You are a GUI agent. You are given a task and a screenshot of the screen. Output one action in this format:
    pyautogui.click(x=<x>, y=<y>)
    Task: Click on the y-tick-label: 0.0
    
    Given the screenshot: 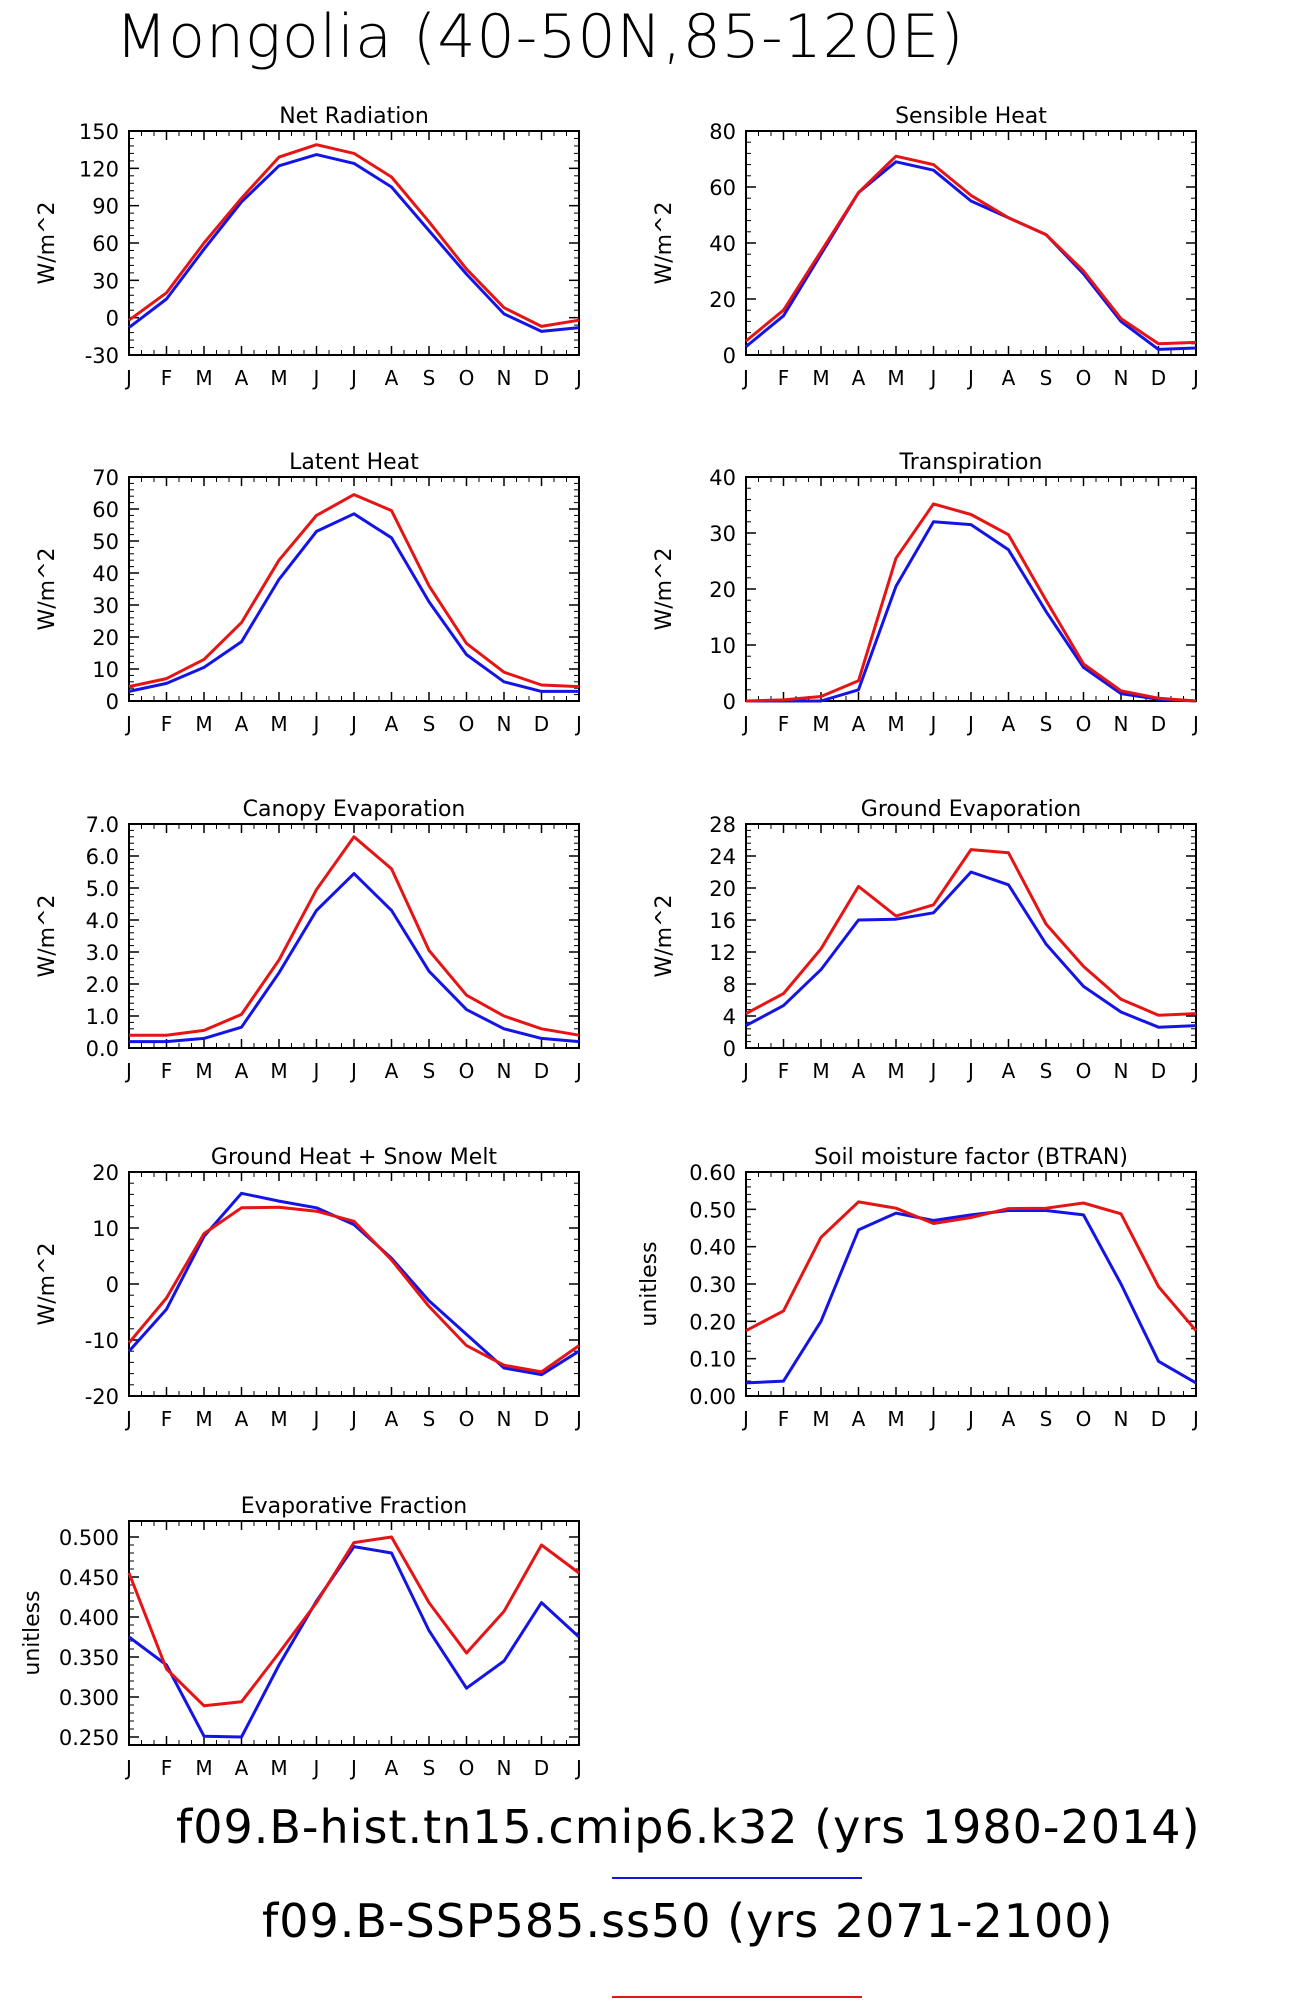 What is the action you would take?
    pyautogui.click(x=102, y=1049)
    